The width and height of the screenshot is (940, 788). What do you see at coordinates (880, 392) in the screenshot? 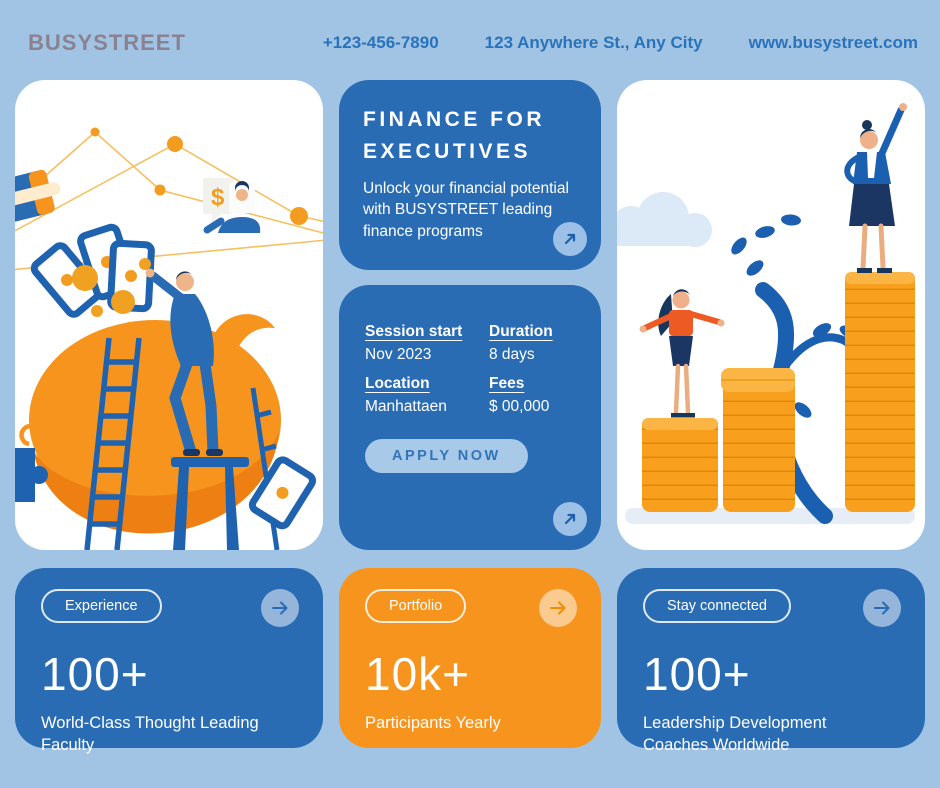
I see `coin-stack-tall` at bounding box center [880, 392].